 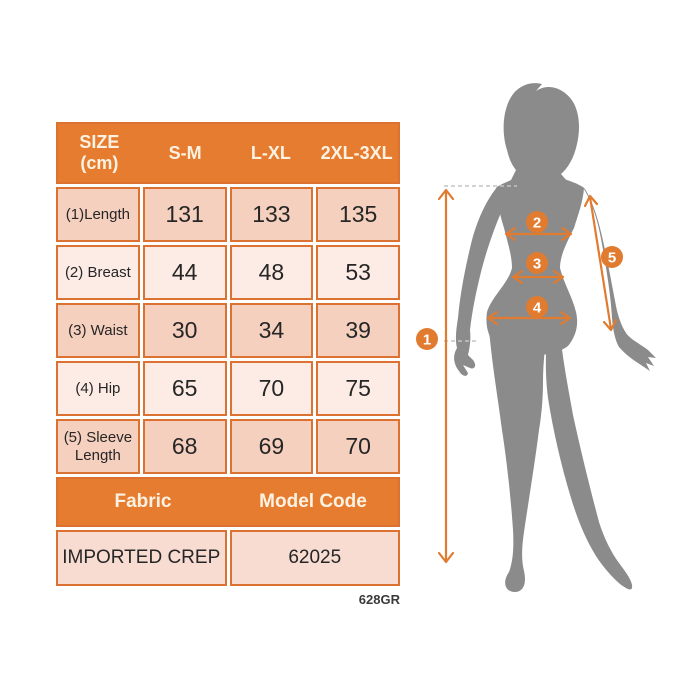 What do you see at coordinates (141, 558) in the screenshot?
I see `fabric-value: IMPORTED CREP` at bounding box center [141, 558].